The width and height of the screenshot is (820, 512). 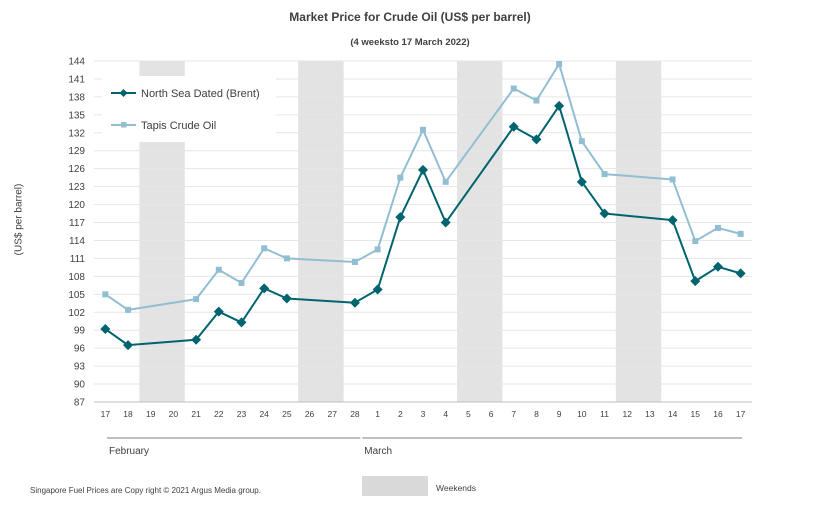 I want to click on x-tick-label: 1, so click(x=377, y=414).